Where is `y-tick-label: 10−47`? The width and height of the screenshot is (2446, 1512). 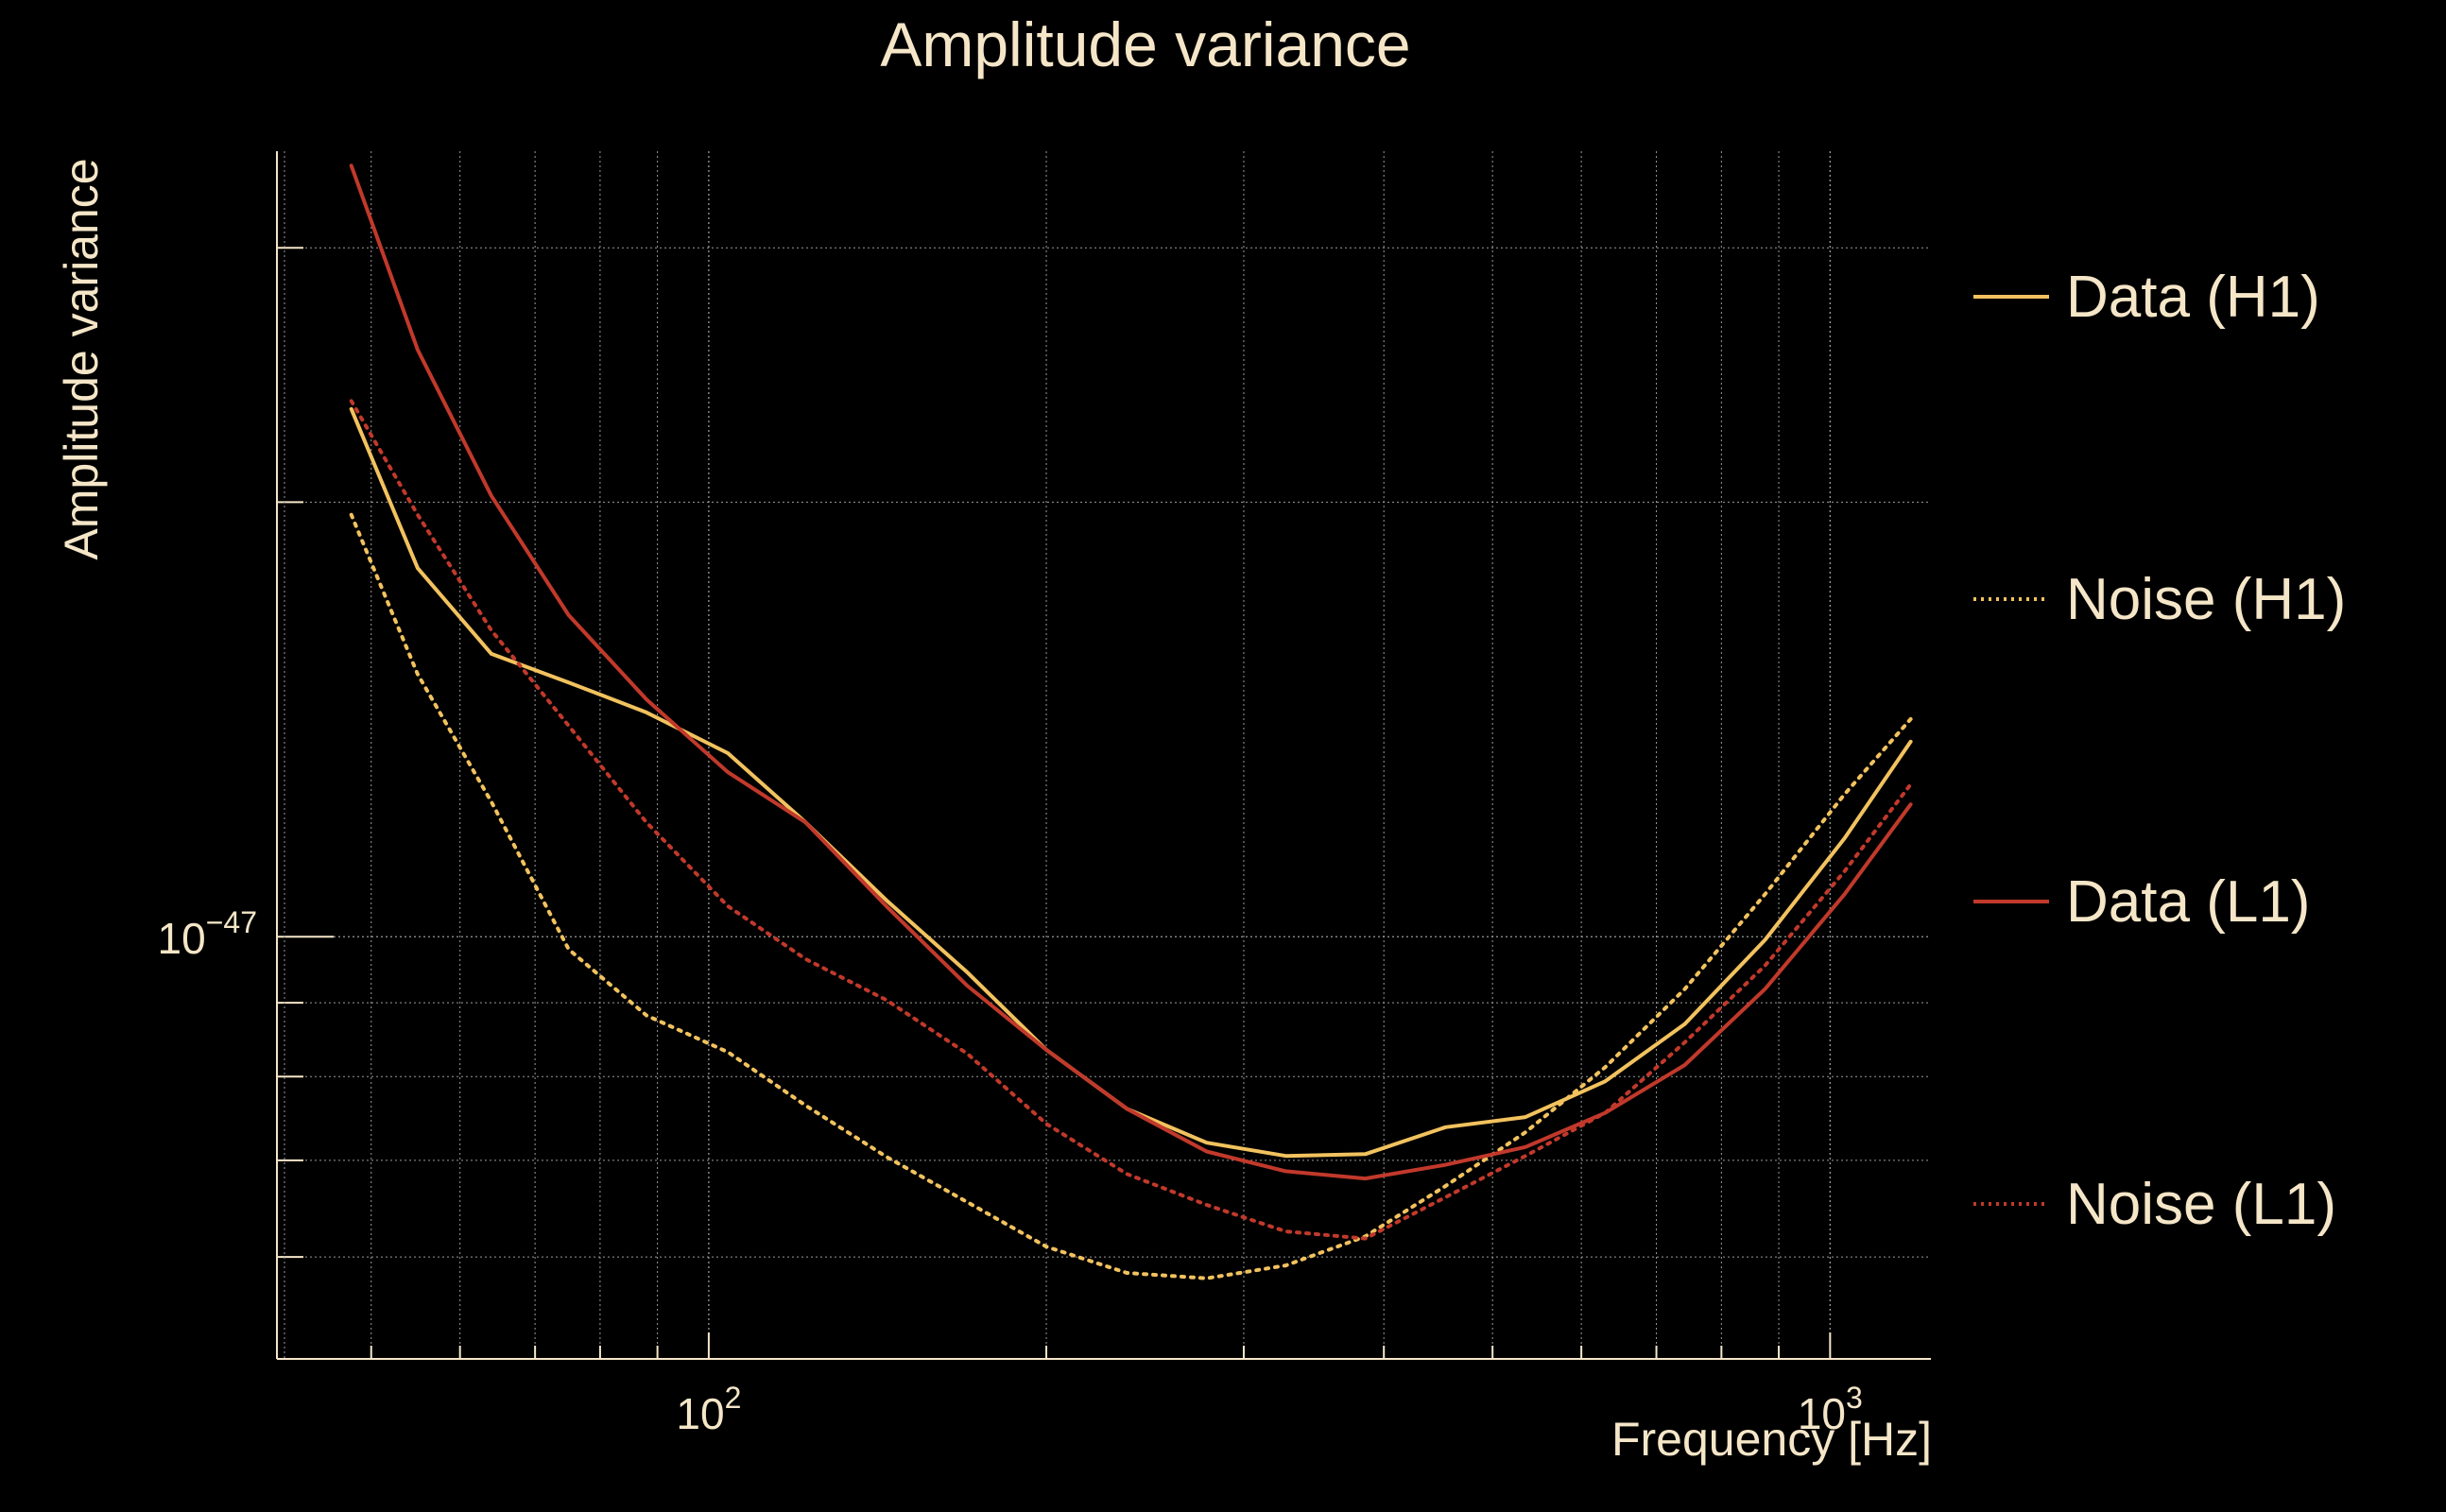
y-tick-label: 10−47 is located at coordinates (207, 934).